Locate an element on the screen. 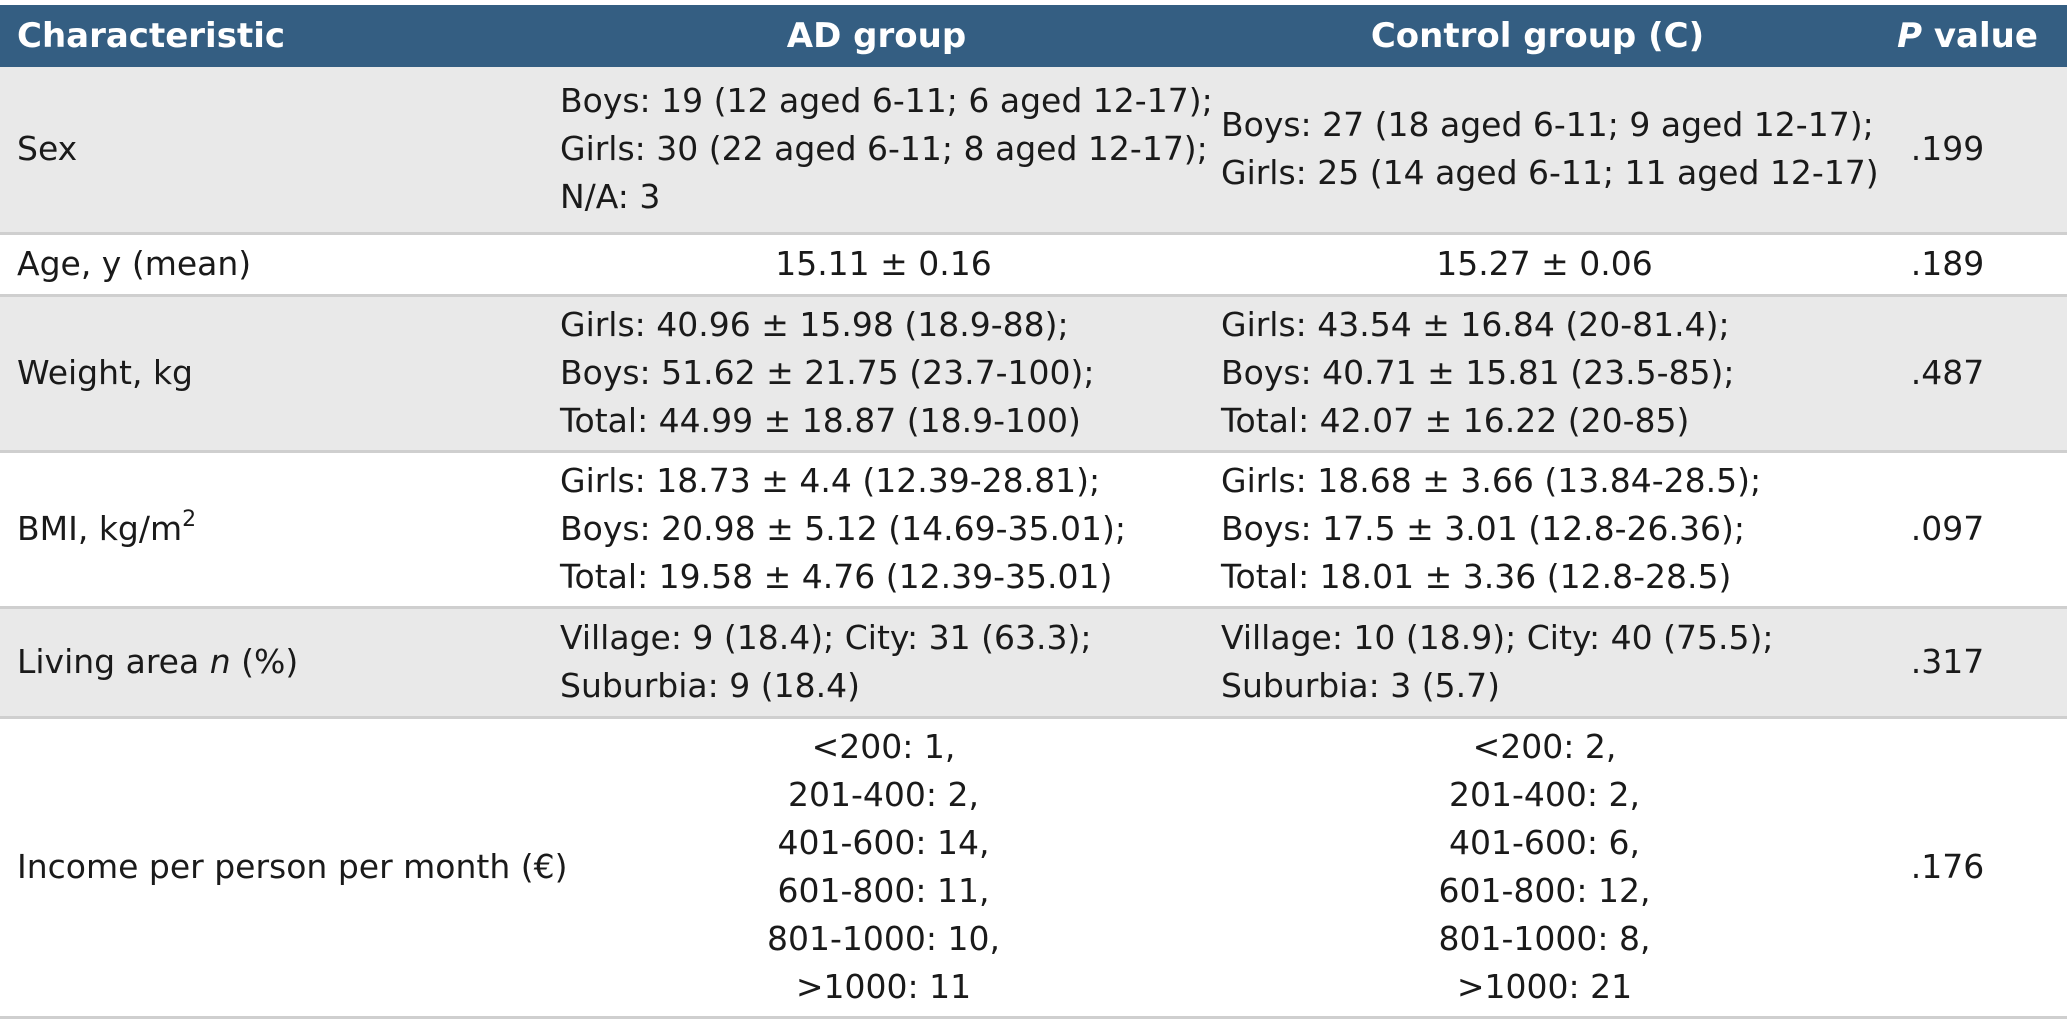  cell-line: 601-800: 12, is located at coordinates (1544, 890).